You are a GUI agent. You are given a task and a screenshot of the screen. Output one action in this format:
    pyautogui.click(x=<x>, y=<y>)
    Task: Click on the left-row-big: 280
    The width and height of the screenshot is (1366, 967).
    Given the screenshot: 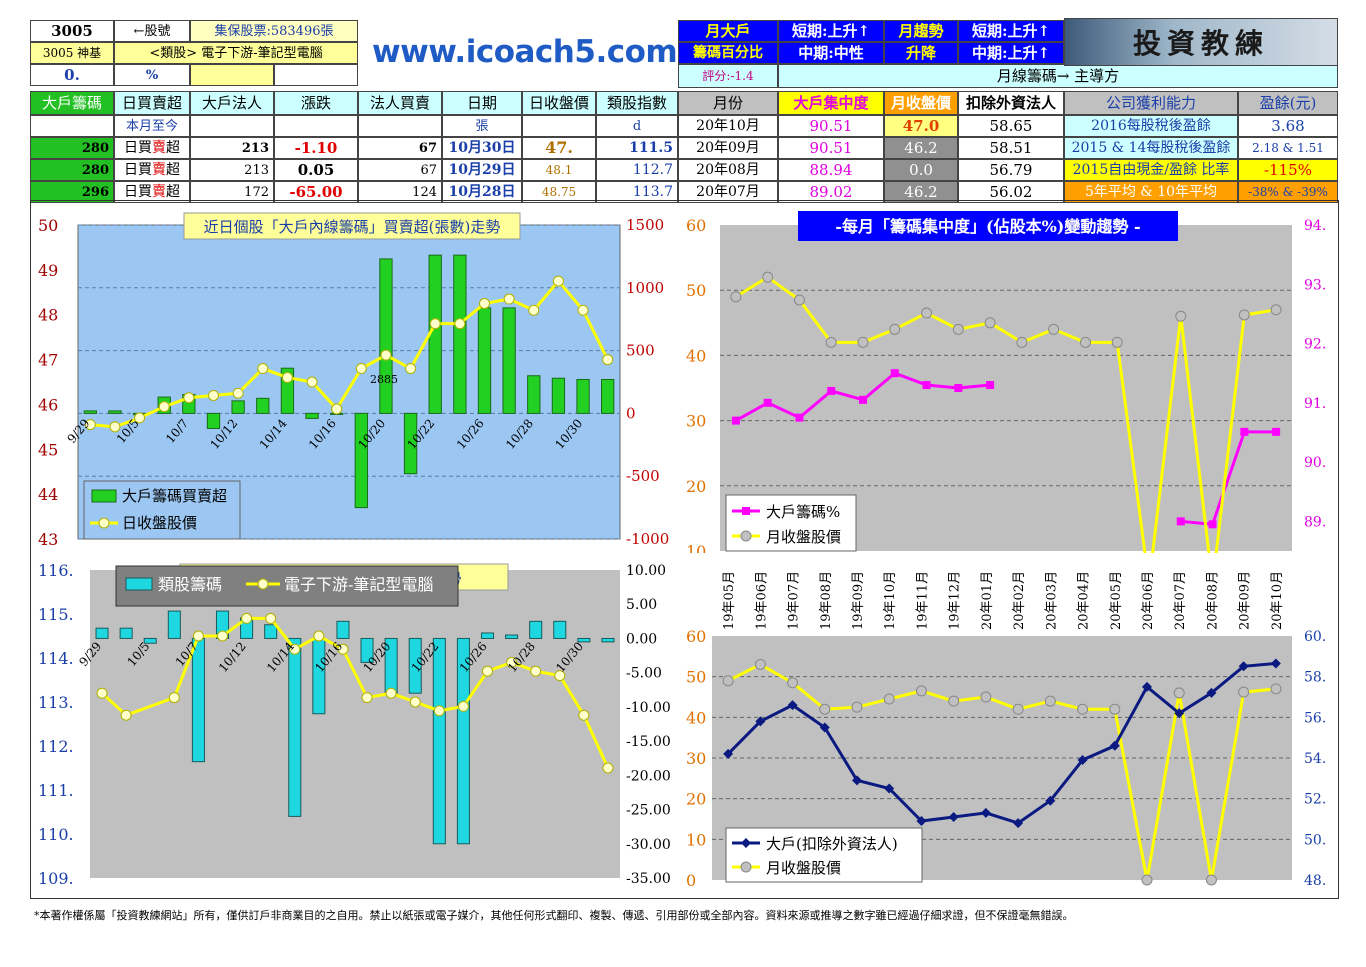 What is the action you would take?
    pyautogui.click(x=72, y=170)
    